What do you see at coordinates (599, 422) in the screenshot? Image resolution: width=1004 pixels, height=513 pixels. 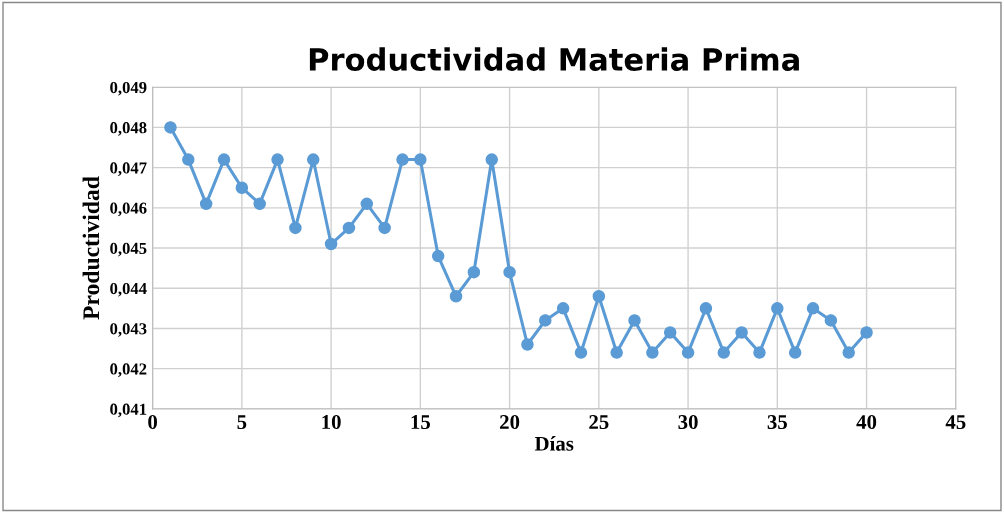 I see `x-tick-label: 25` at bounding box center [599, 422].